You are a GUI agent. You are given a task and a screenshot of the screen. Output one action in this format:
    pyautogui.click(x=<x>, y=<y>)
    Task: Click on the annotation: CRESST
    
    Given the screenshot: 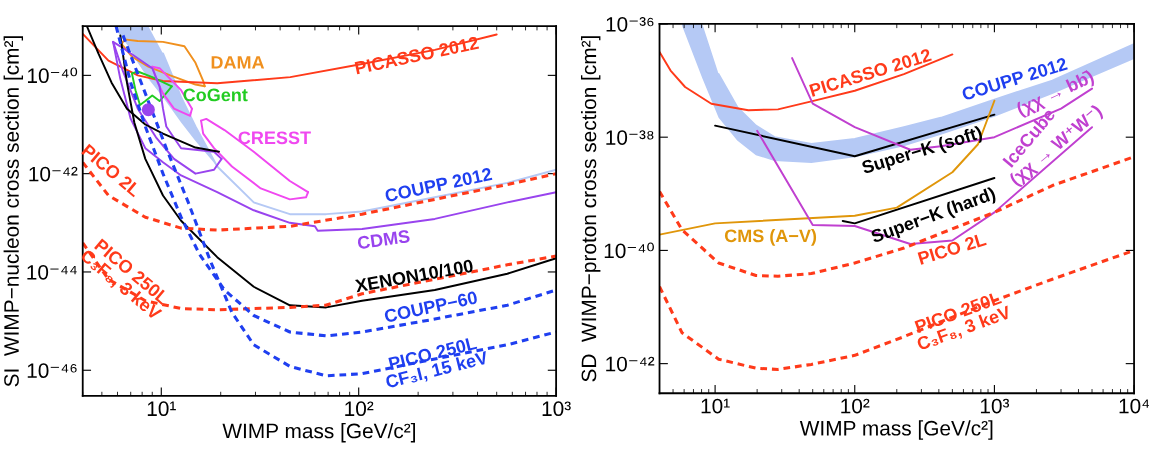 What is the action you would take?
    pyautogui.click(x=274, y=138)
    